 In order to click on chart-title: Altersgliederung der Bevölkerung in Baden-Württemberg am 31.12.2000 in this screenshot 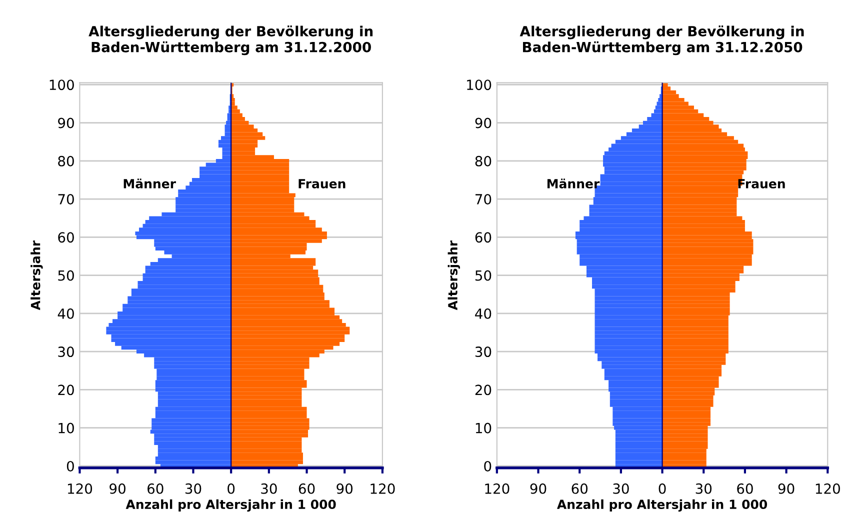, I will do `click(230, 41)`.